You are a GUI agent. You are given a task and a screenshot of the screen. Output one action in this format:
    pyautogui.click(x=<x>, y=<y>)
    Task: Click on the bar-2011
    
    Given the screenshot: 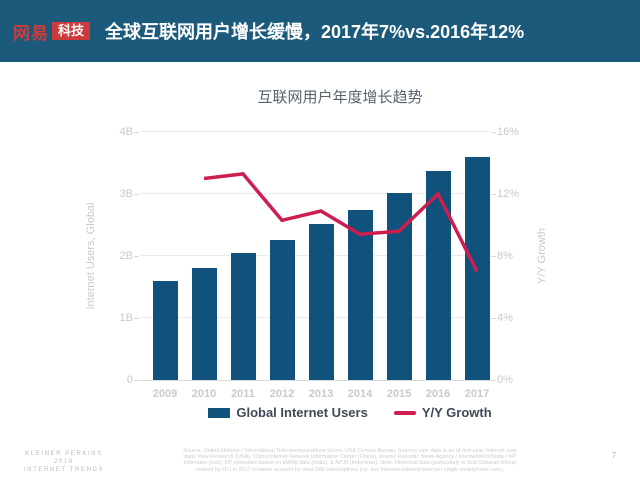 What is the action you would take?
    pyautogui.click(x=243, y=316)
    